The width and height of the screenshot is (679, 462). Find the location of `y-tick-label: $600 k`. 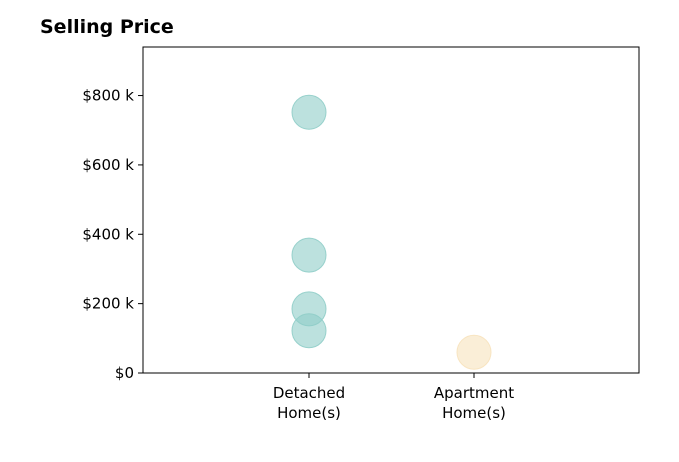

y-tick-label: $600 k is located at coordinates (108, 165).